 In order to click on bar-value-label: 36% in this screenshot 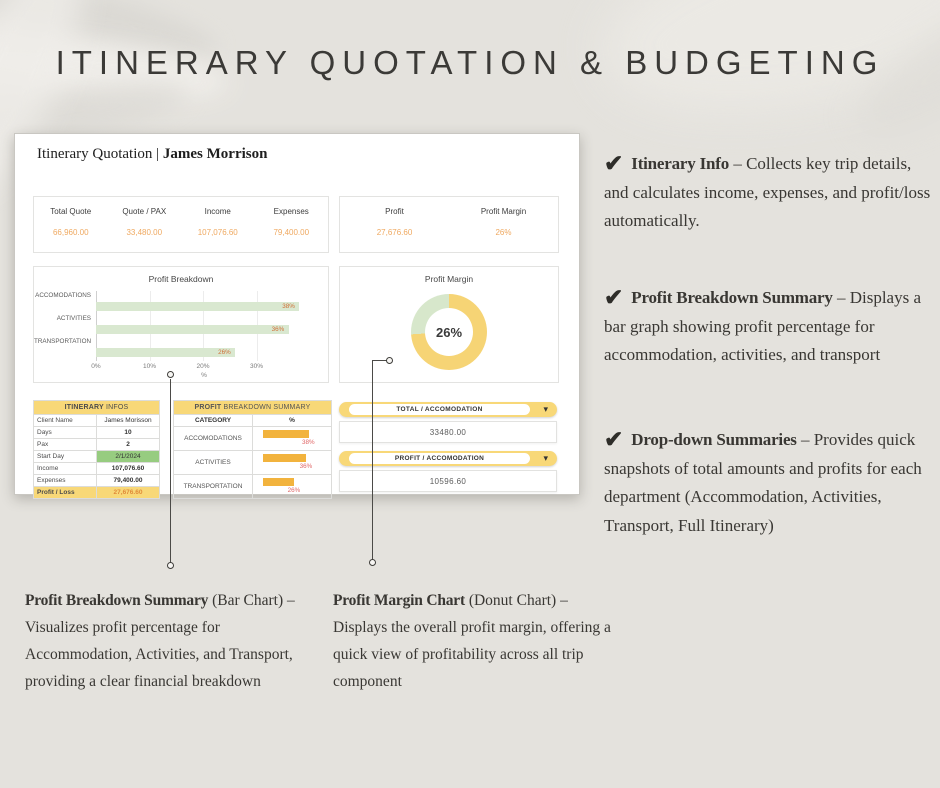, I will do `click(278, 329)`.